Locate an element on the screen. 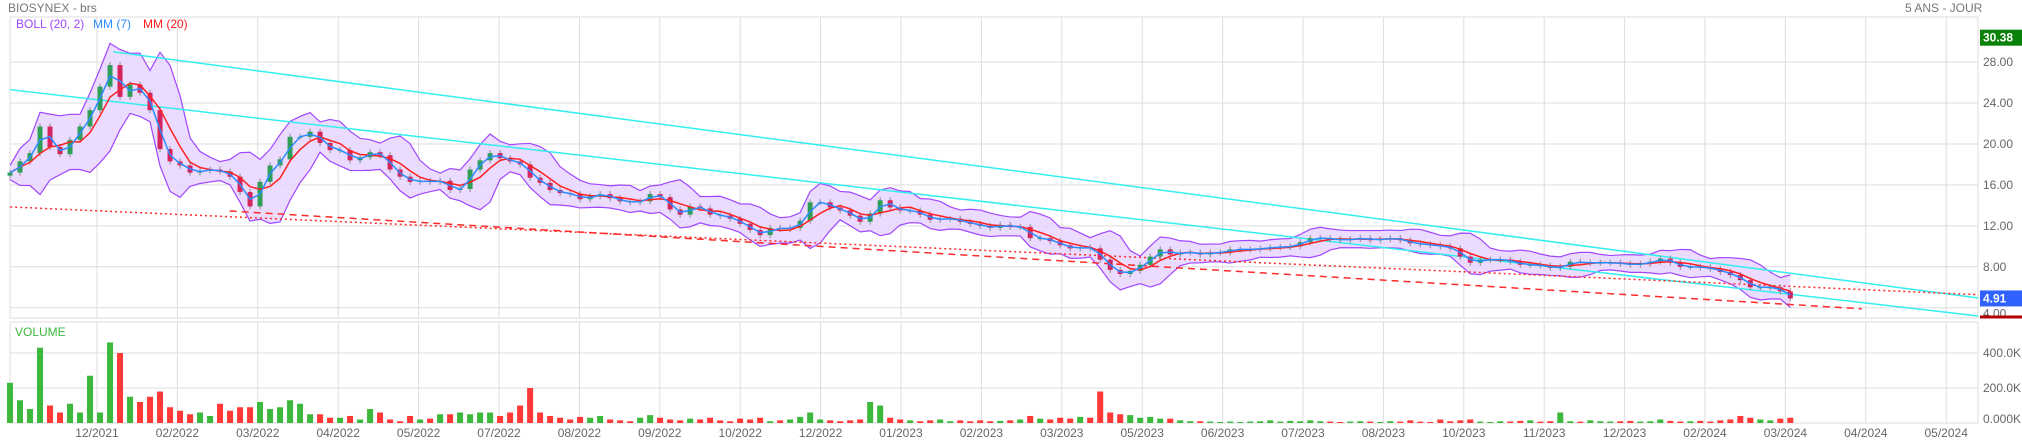 The image size is (2022, 442). x-tick-label: 08/2022 is located at coordinates (580, 433).